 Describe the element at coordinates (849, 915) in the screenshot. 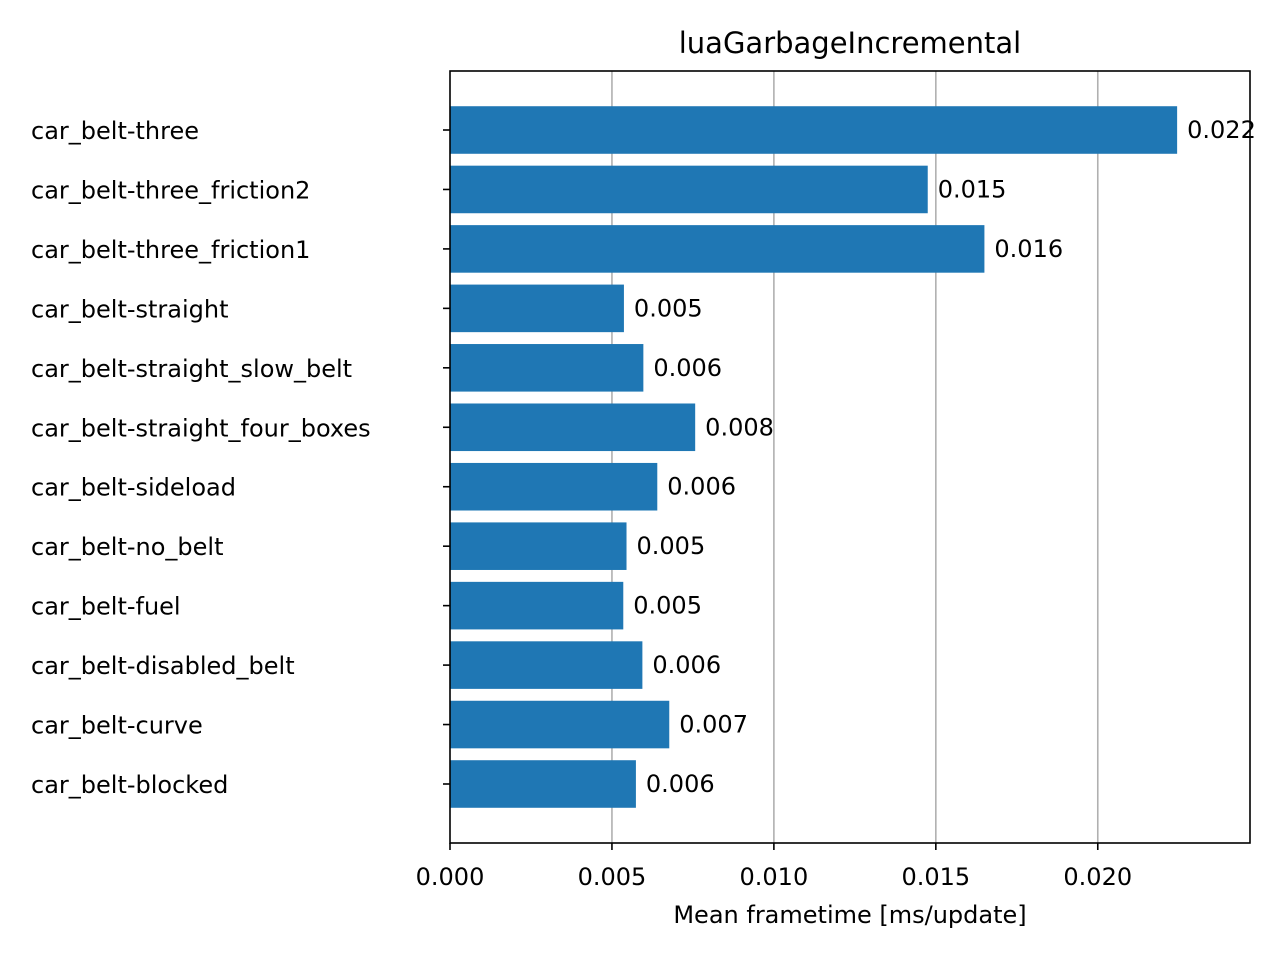

I see `x-axis-label: Mean frametime [ms/update]` at that location.